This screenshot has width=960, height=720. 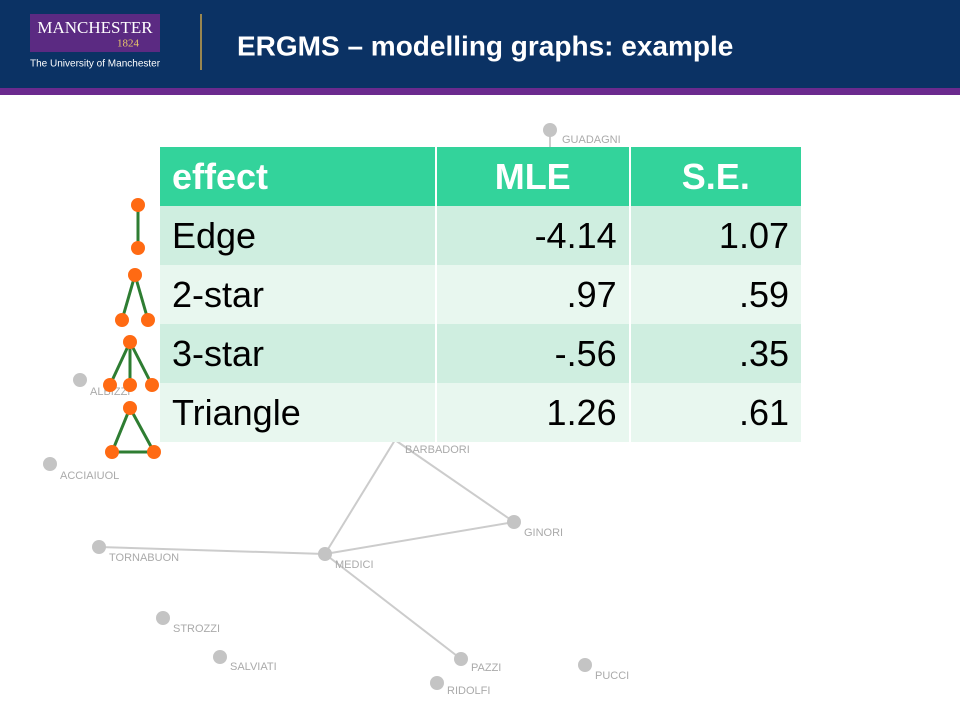 I want to click on motif-lines, so click(x=132, y=329).